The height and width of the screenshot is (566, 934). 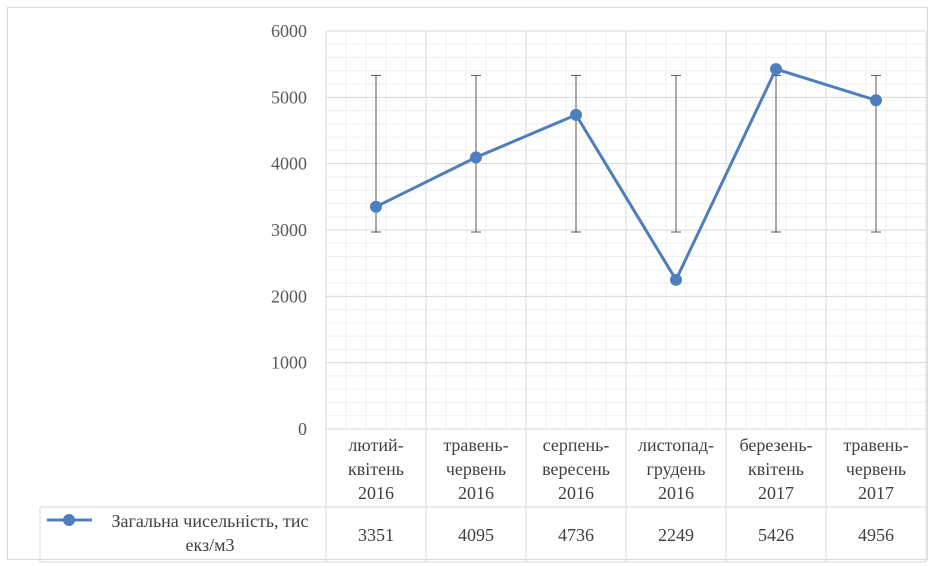 What do you see at coordinates (375, 445) in the screenshot?
I see `category-label-line: лютий-` at bounding box center [375, 445].